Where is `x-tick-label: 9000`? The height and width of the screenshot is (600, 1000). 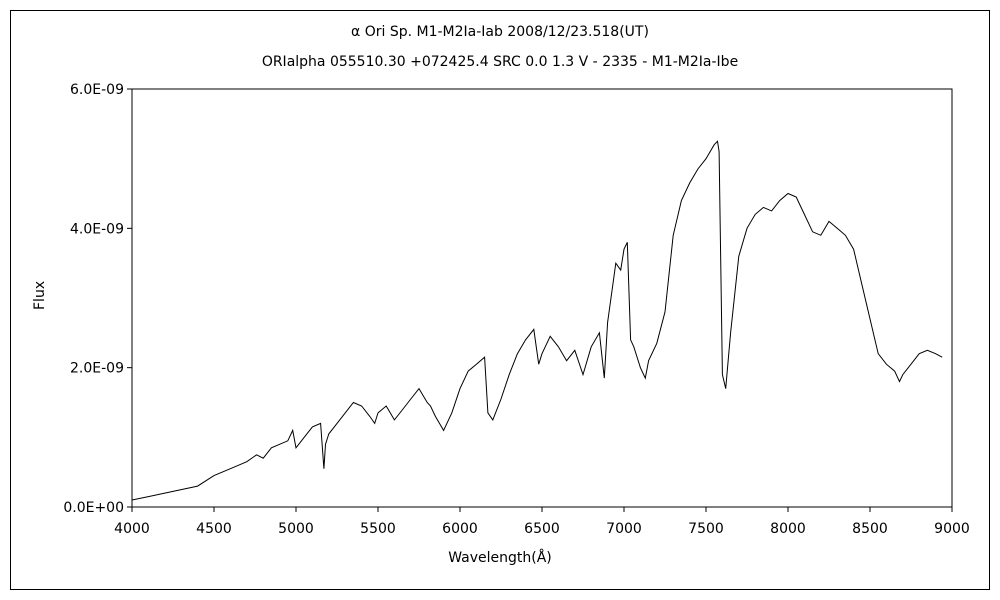
x-tick-label: 9000 is located at coordinates (952, 529).